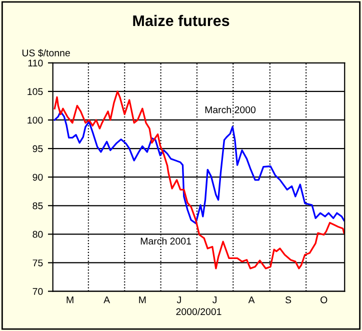 This screenshot has height=331, width=362. What do you see at coordinates (37, 177) in the screenshot?
I see `y-tick-label: 90` at bounding box center [37, 177].